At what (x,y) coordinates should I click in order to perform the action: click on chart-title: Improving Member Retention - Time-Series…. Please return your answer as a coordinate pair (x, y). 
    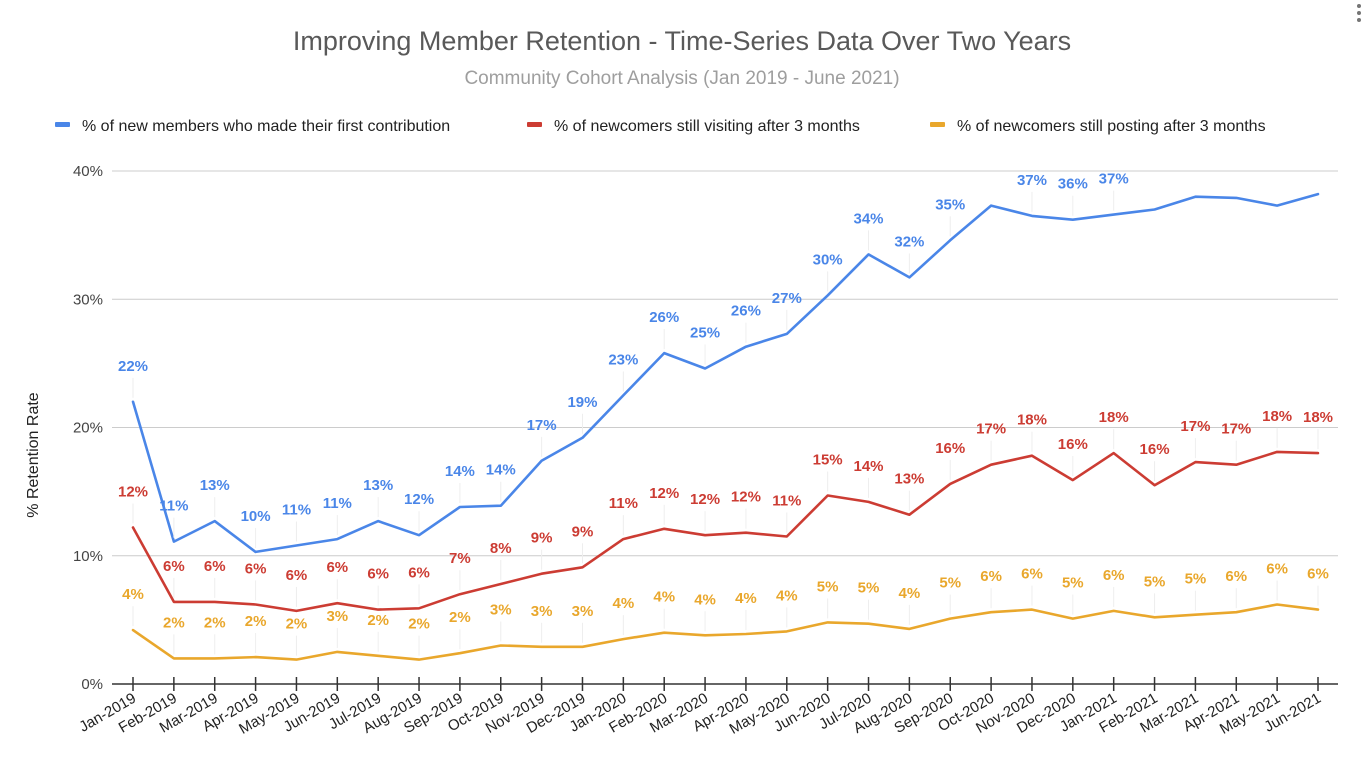
    Looking at the image, I should click on (682, 41).